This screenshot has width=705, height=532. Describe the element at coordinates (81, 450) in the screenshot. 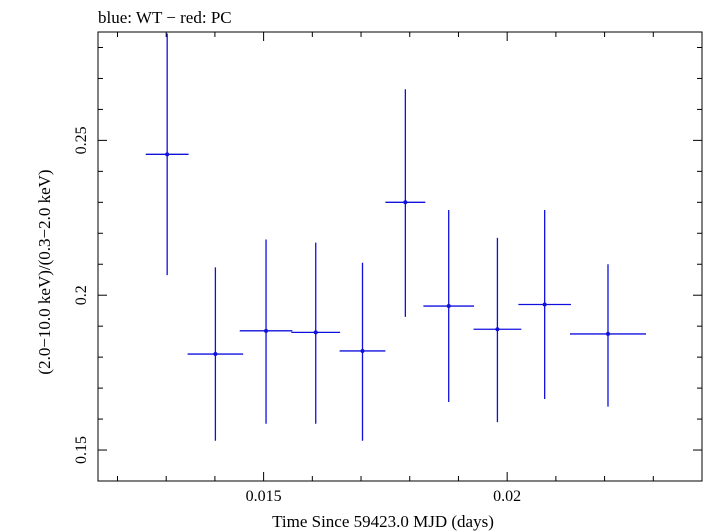

I see `y-tick-label: 0.15` at that location.